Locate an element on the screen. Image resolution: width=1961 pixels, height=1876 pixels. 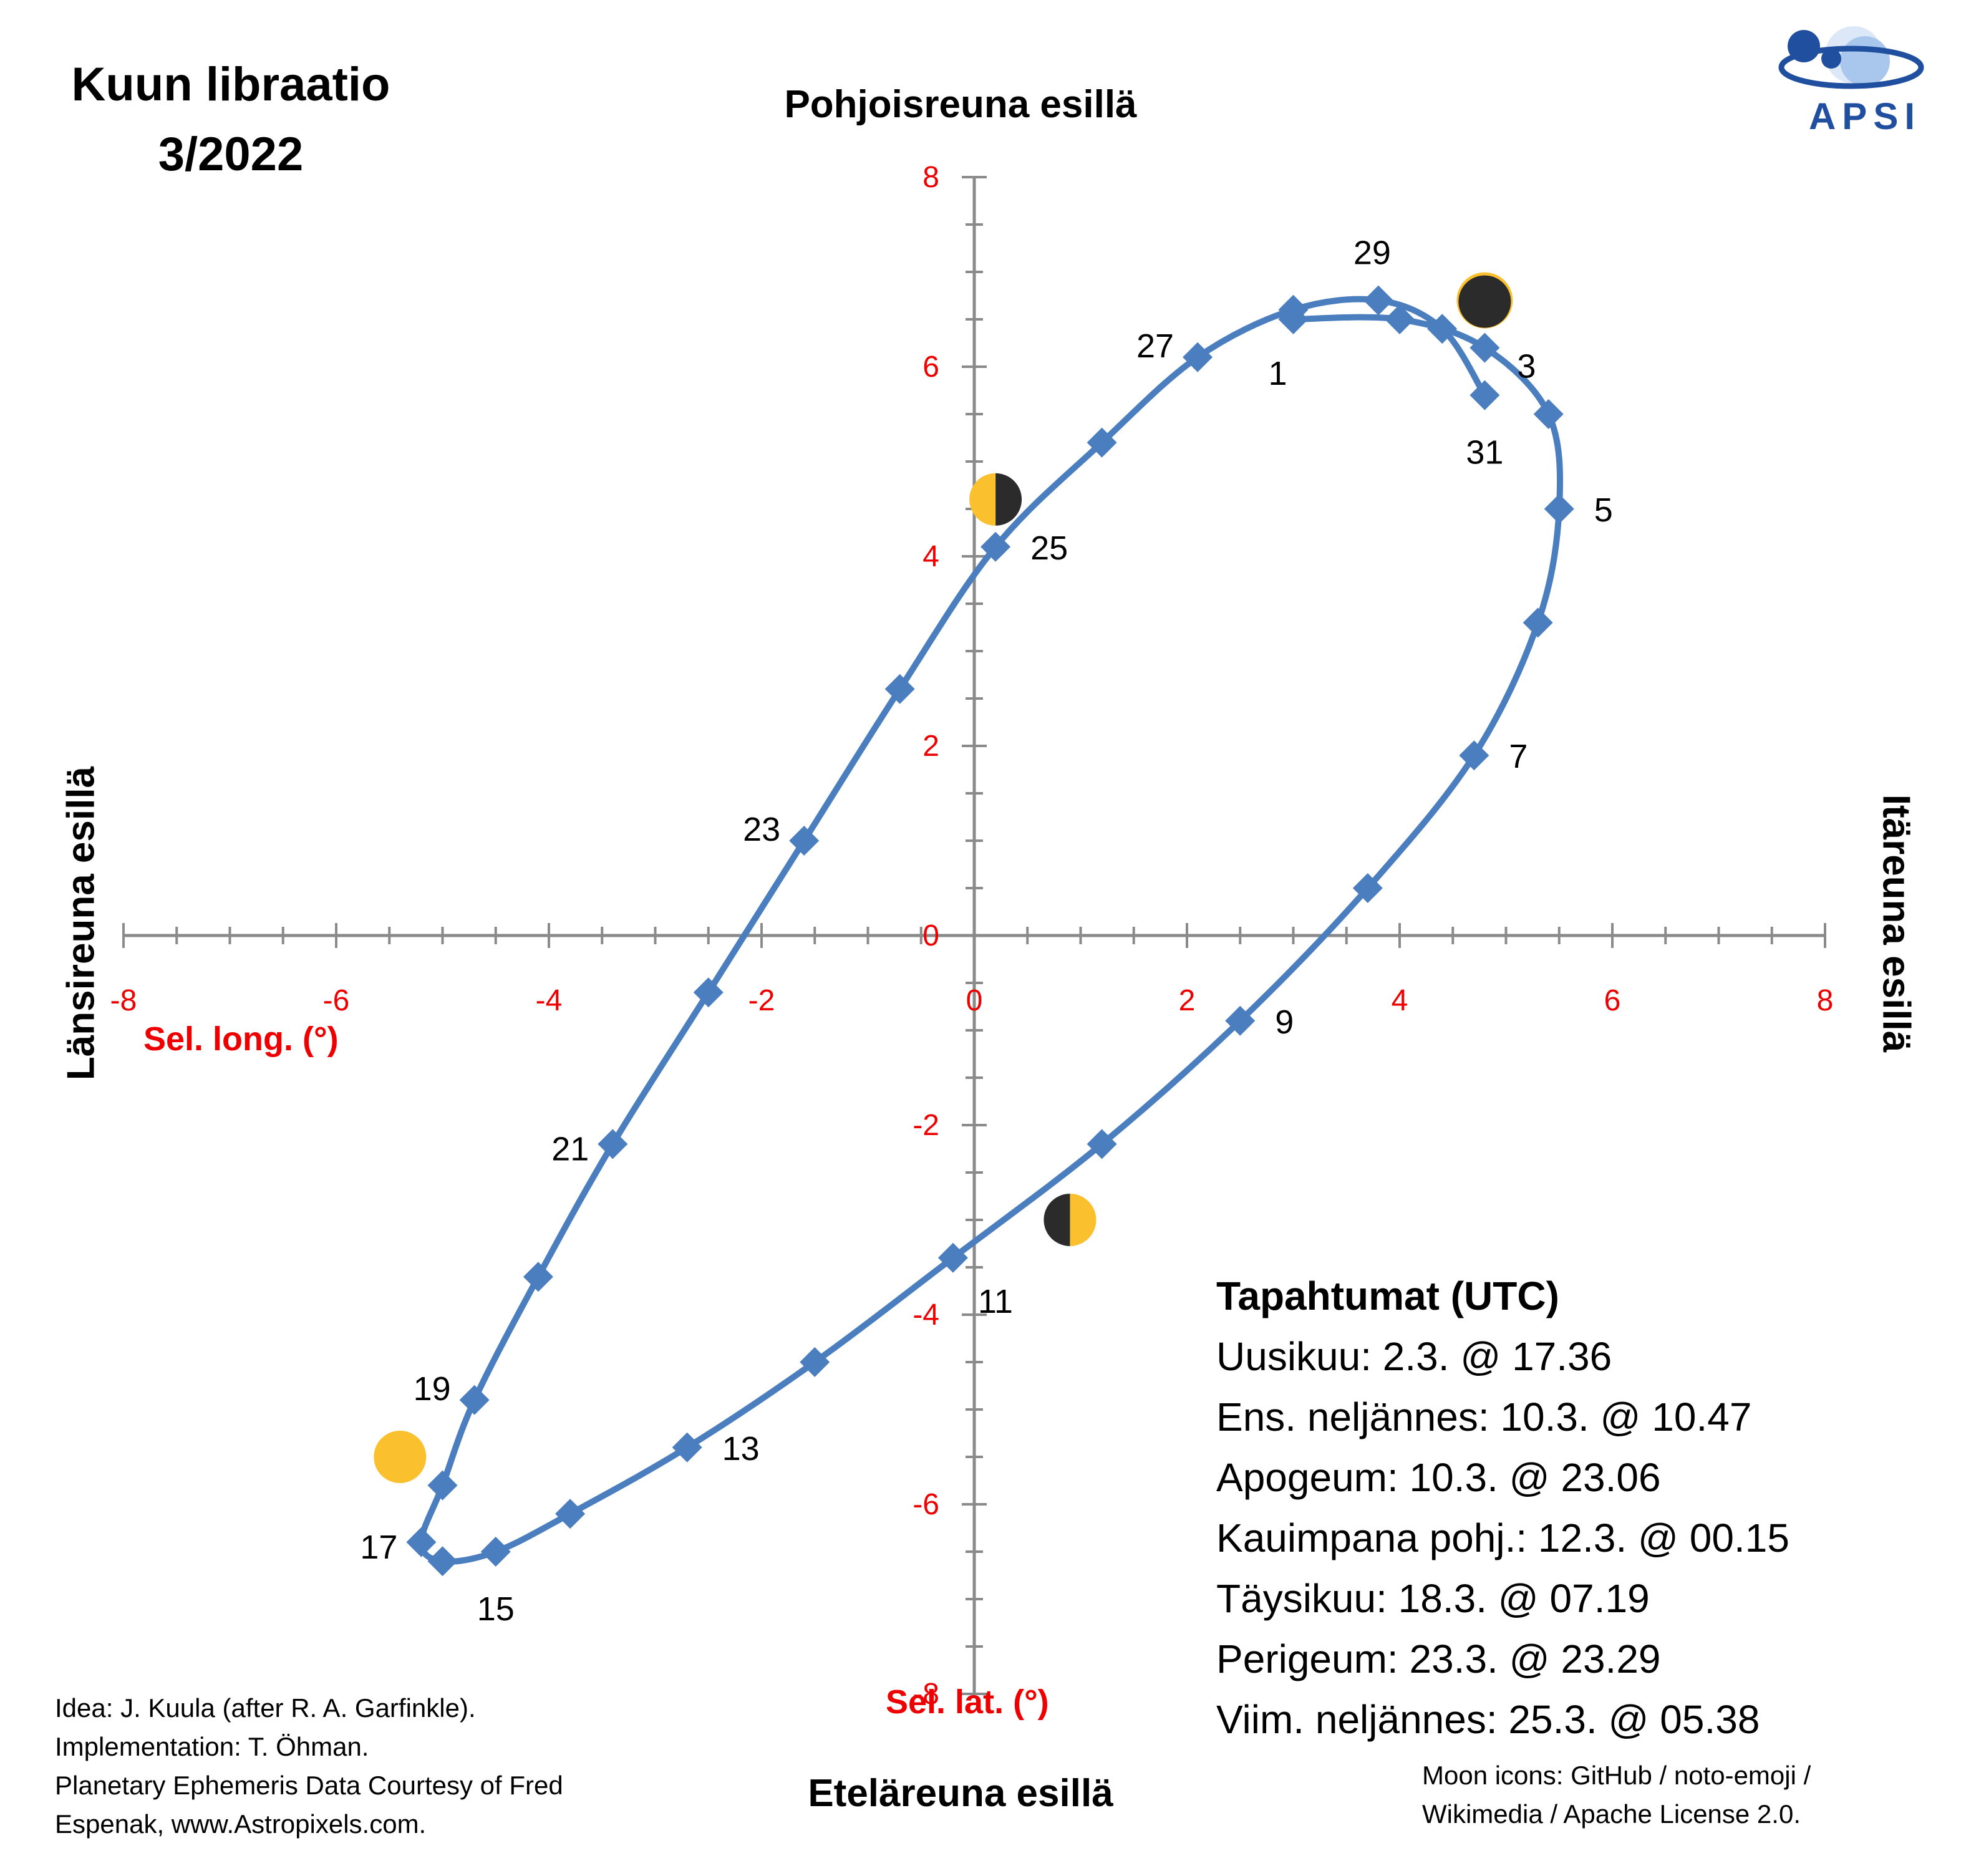
credit-line: Moon icons: GitHub / noto-emoji / is located at coordinates (1617, 1775).